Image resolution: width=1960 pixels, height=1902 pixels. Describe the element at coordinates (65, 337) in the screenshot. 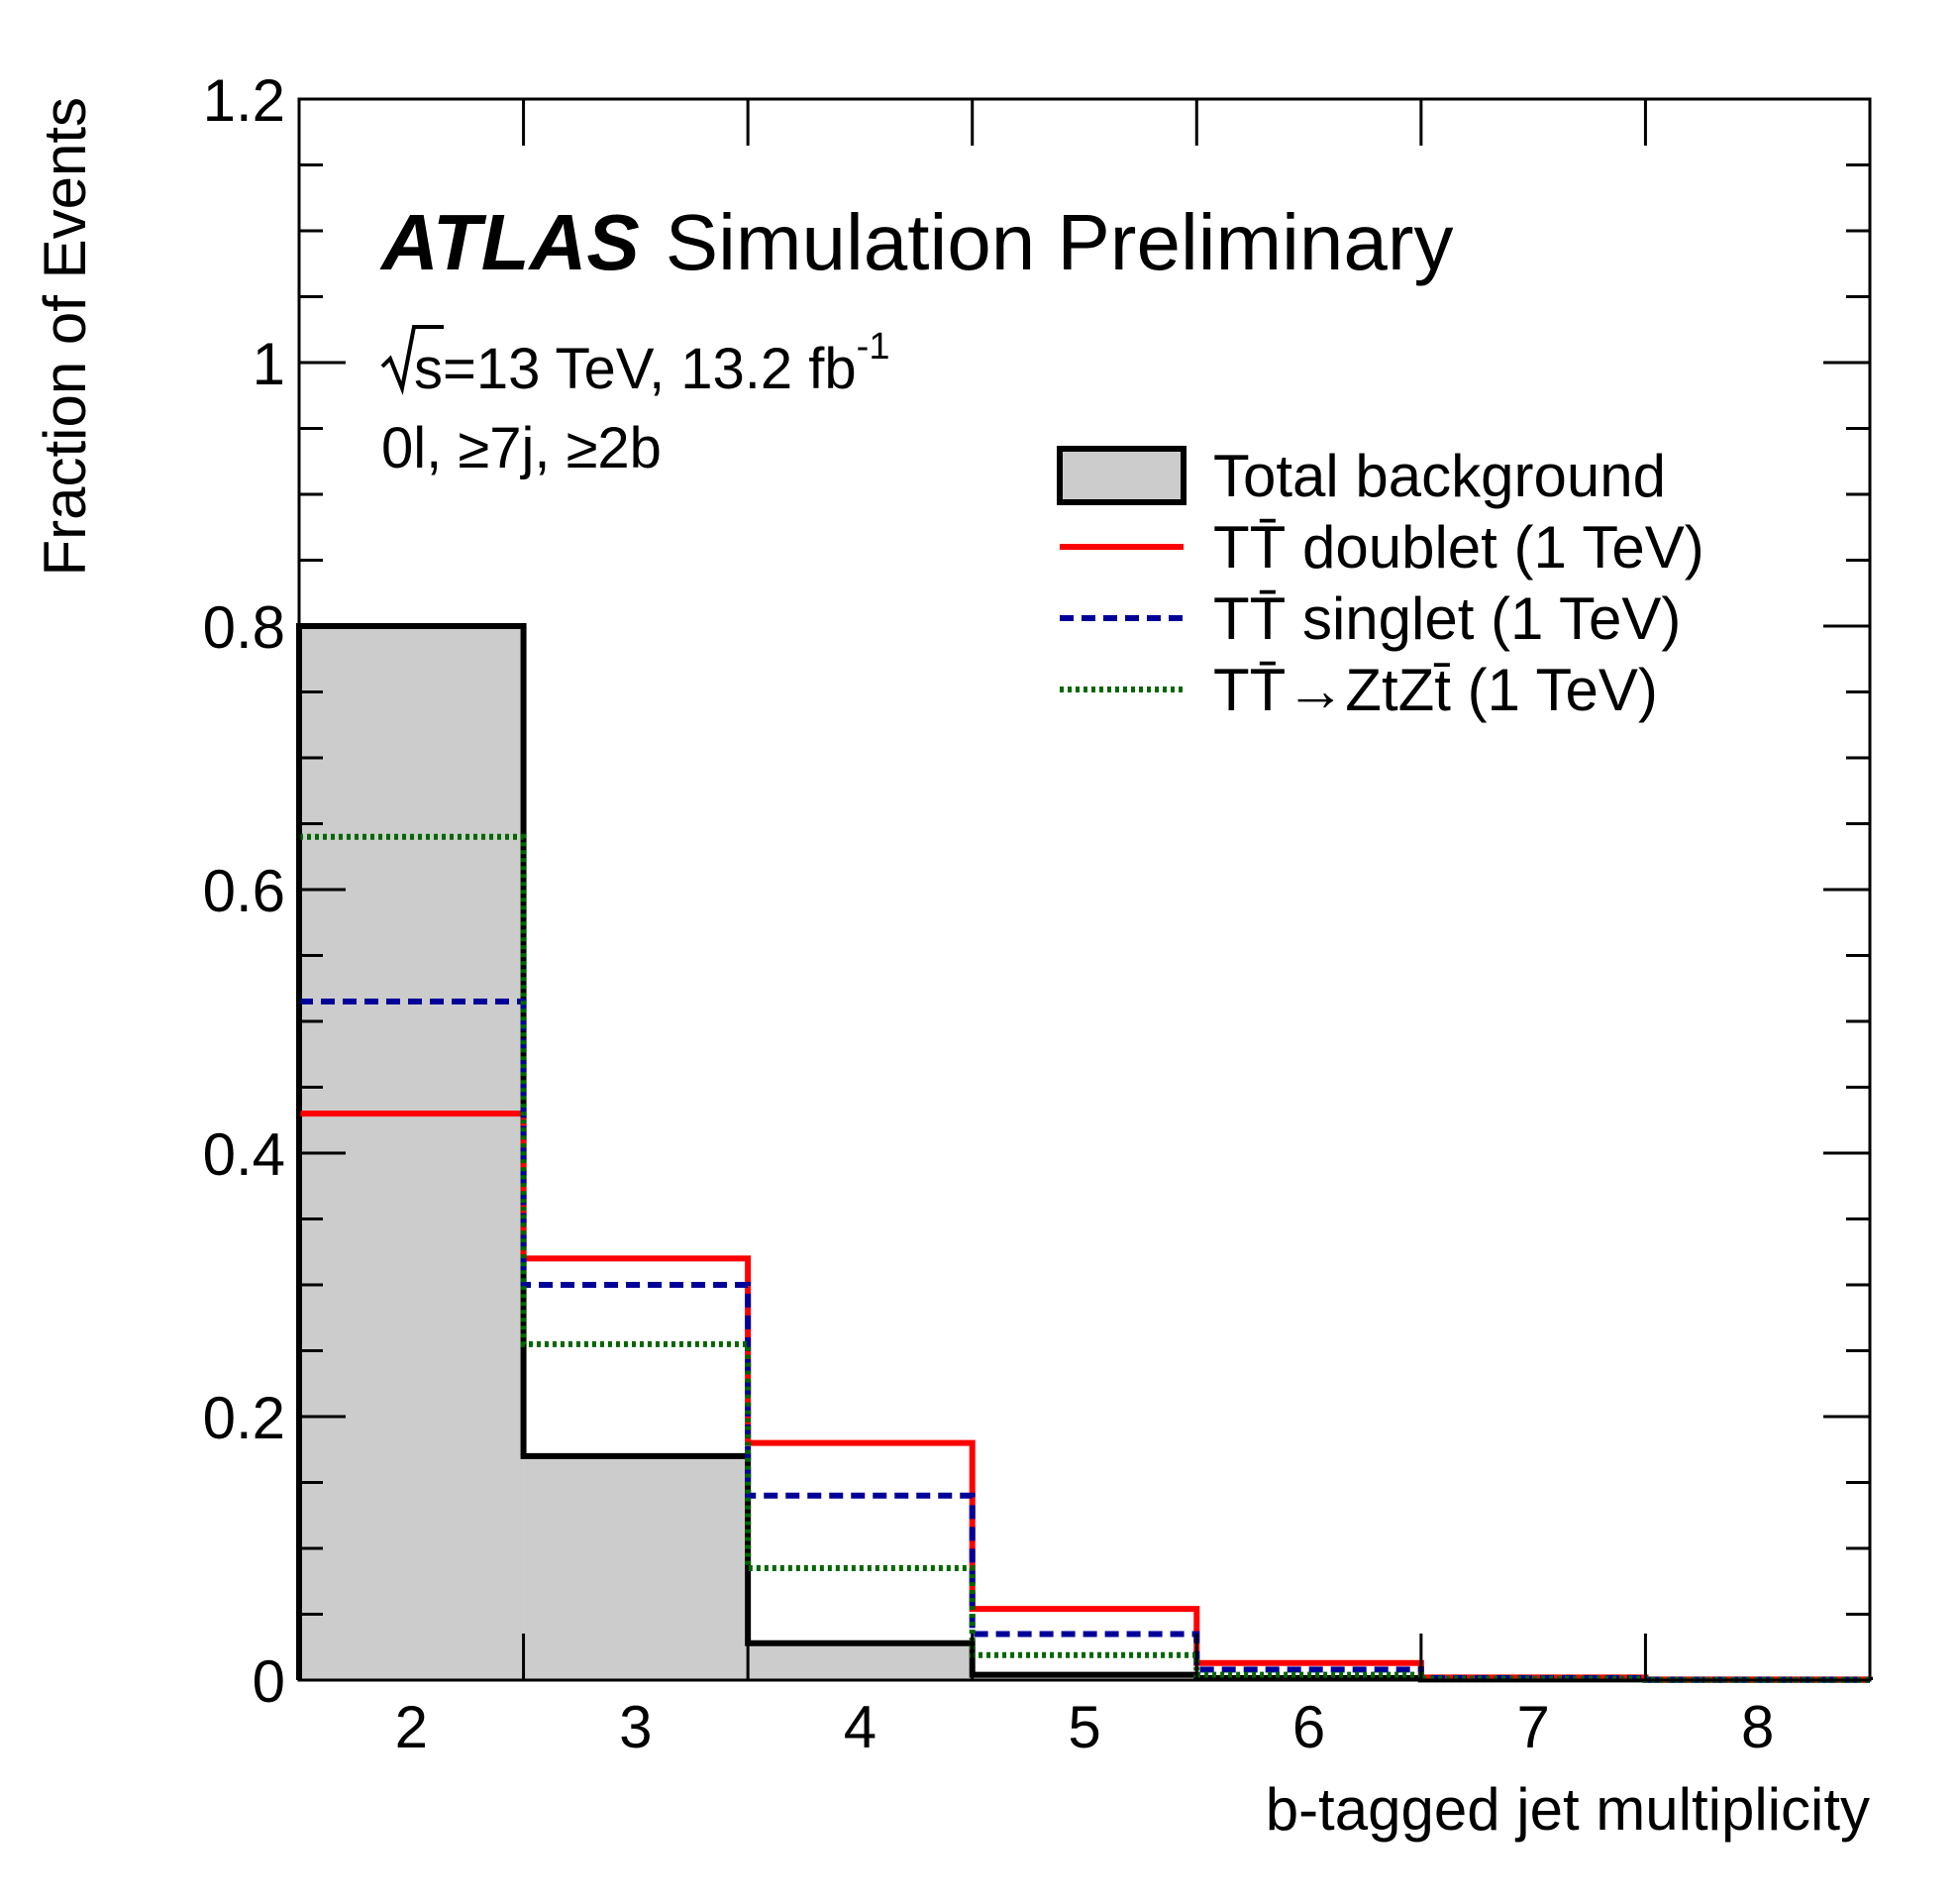

I see `y-axis-title: Fraction of Events` at that location.